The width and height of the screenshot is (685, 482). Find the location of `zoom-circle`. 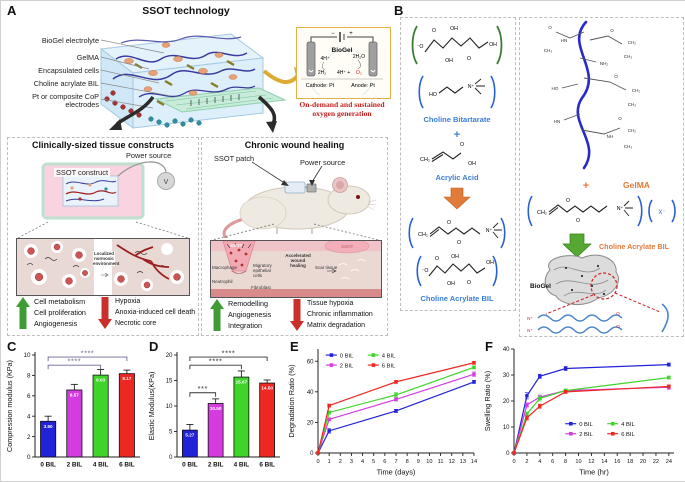

zoom-circle is located at coordinates (604, 286).